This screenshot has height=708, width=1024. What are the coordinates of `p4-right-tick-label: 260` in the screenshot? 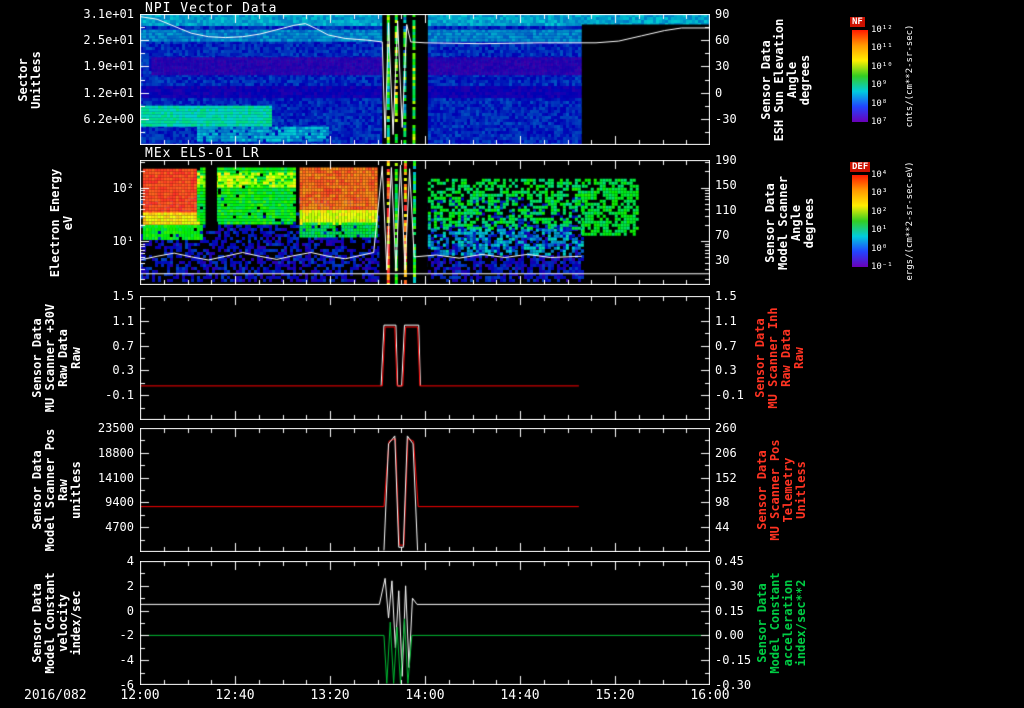 It's located at (726, 428).